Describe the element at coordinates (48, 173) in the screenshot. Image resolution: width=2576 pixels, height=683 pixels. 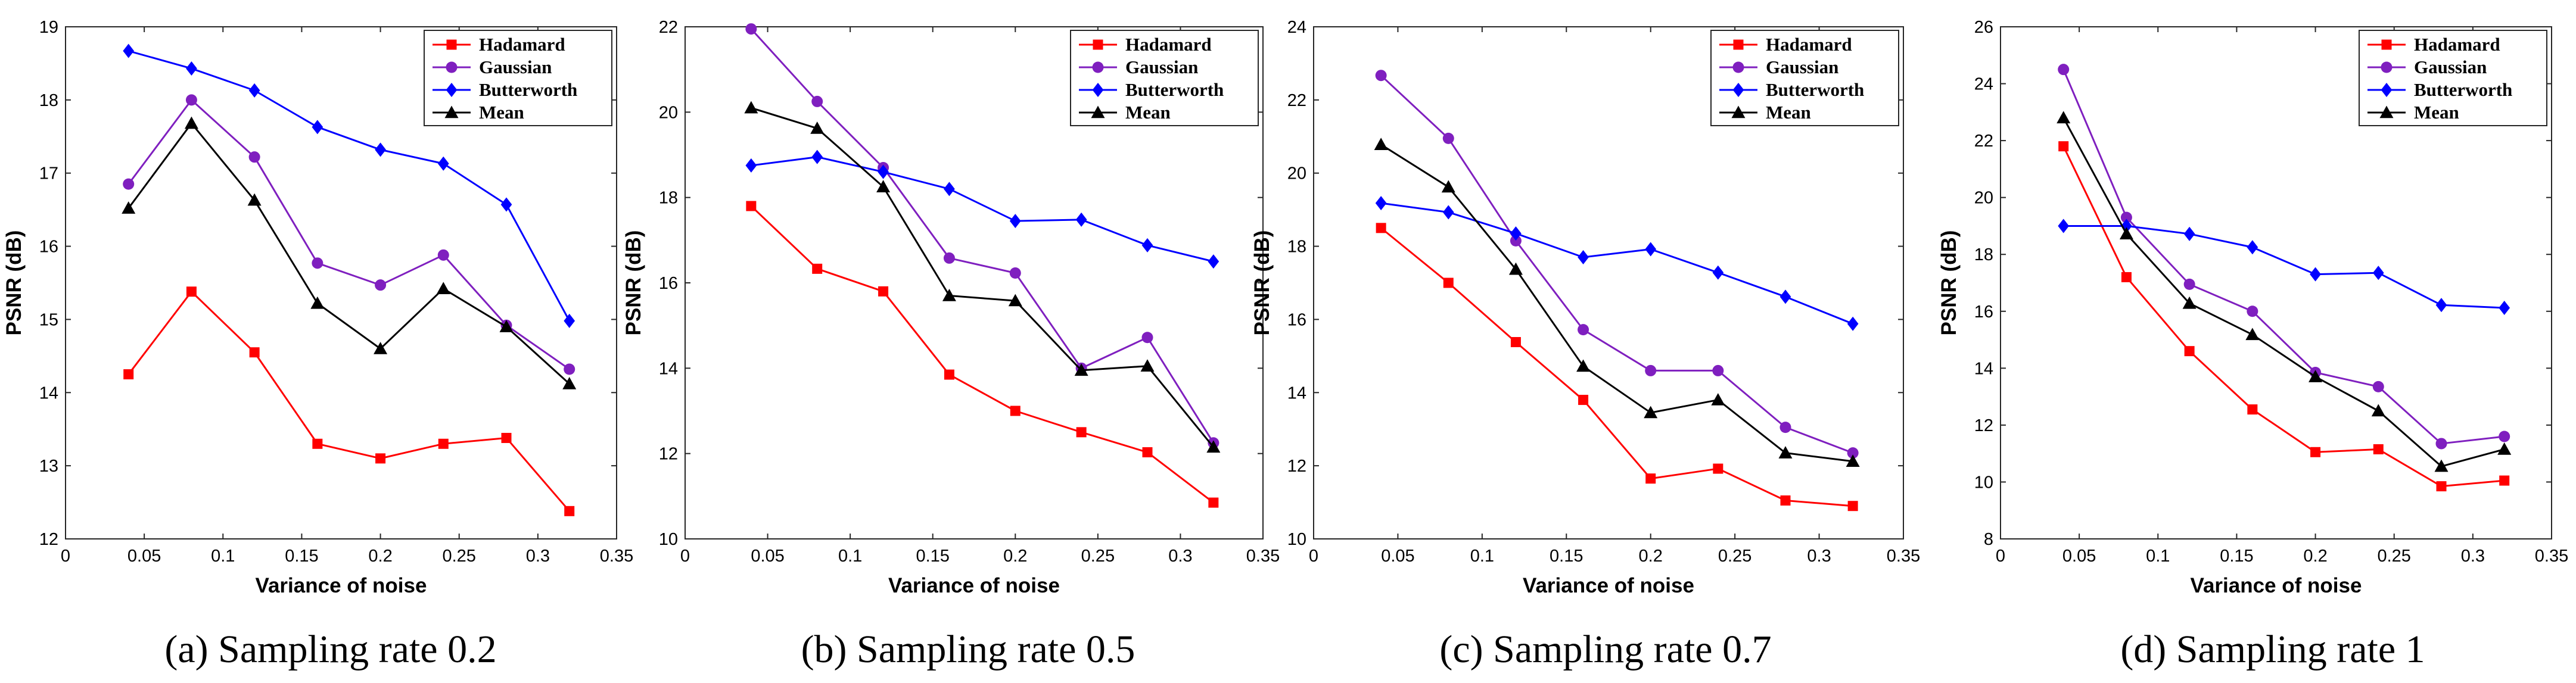
I see `y-tick-label: 17` at that location.